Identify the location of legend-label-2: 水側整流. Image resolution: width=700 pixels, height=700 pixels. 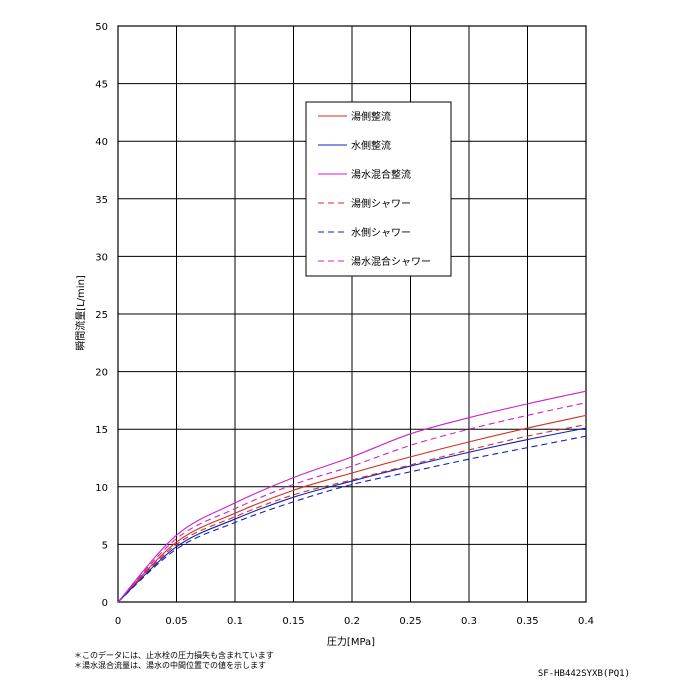
(371, 145).